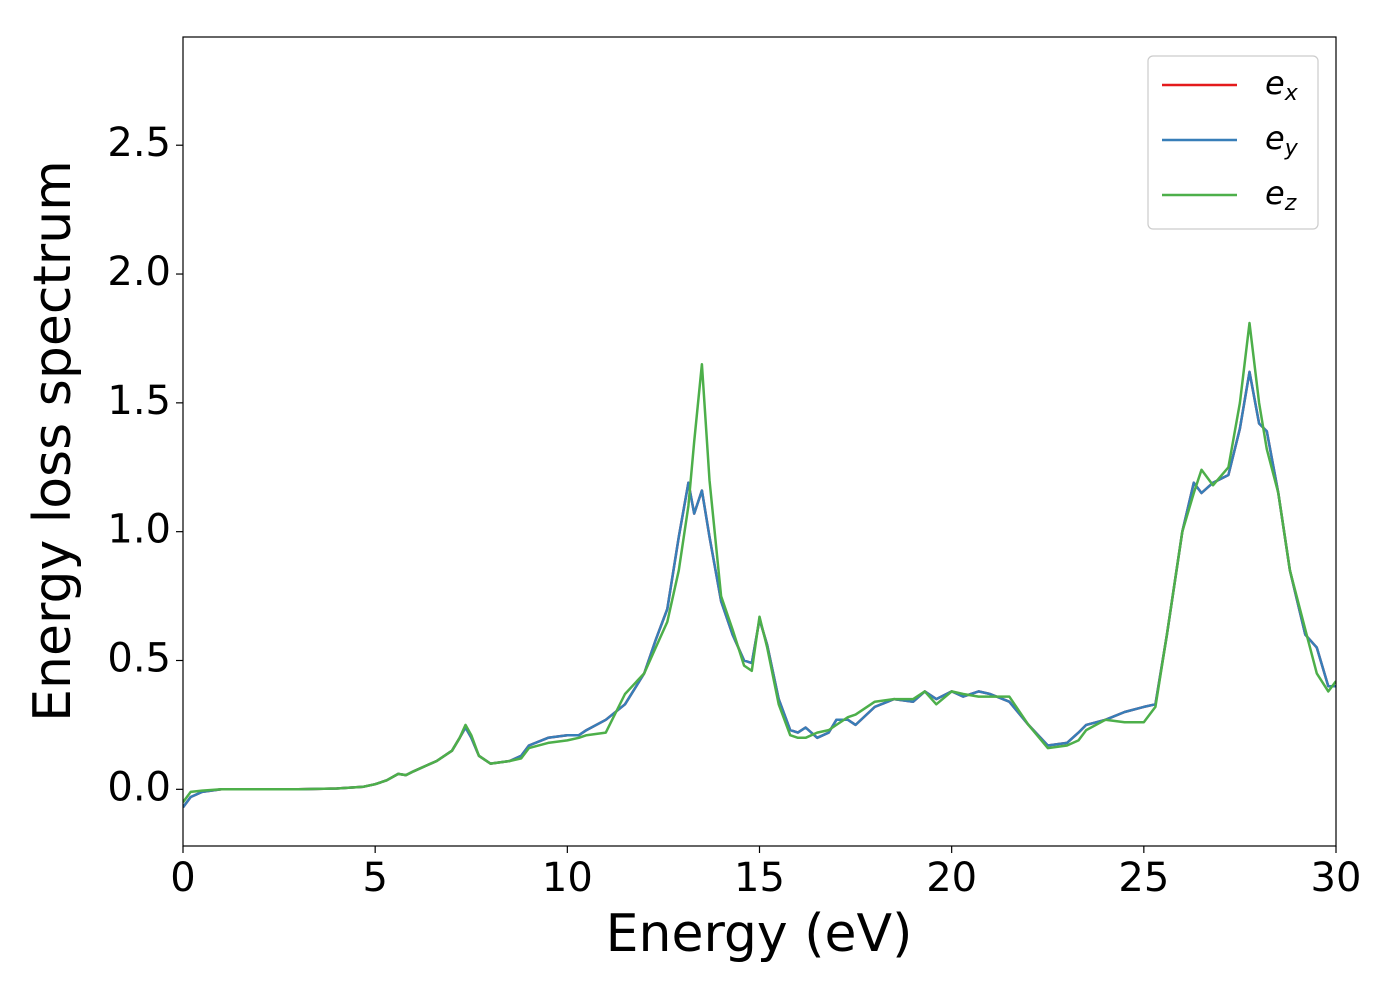 The width and height of the screenshot is (1400, 1000). Describe the element at coordinates (1143, 878) in the screenshot. I see `x-tick-label: 25` at that location.